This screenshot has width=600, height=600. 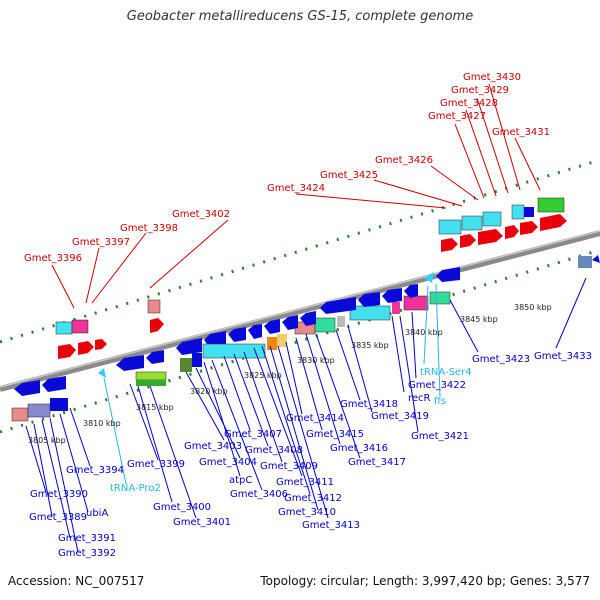 I want to click on gene-label: Gmet_3404, so click(x=228, y=462).